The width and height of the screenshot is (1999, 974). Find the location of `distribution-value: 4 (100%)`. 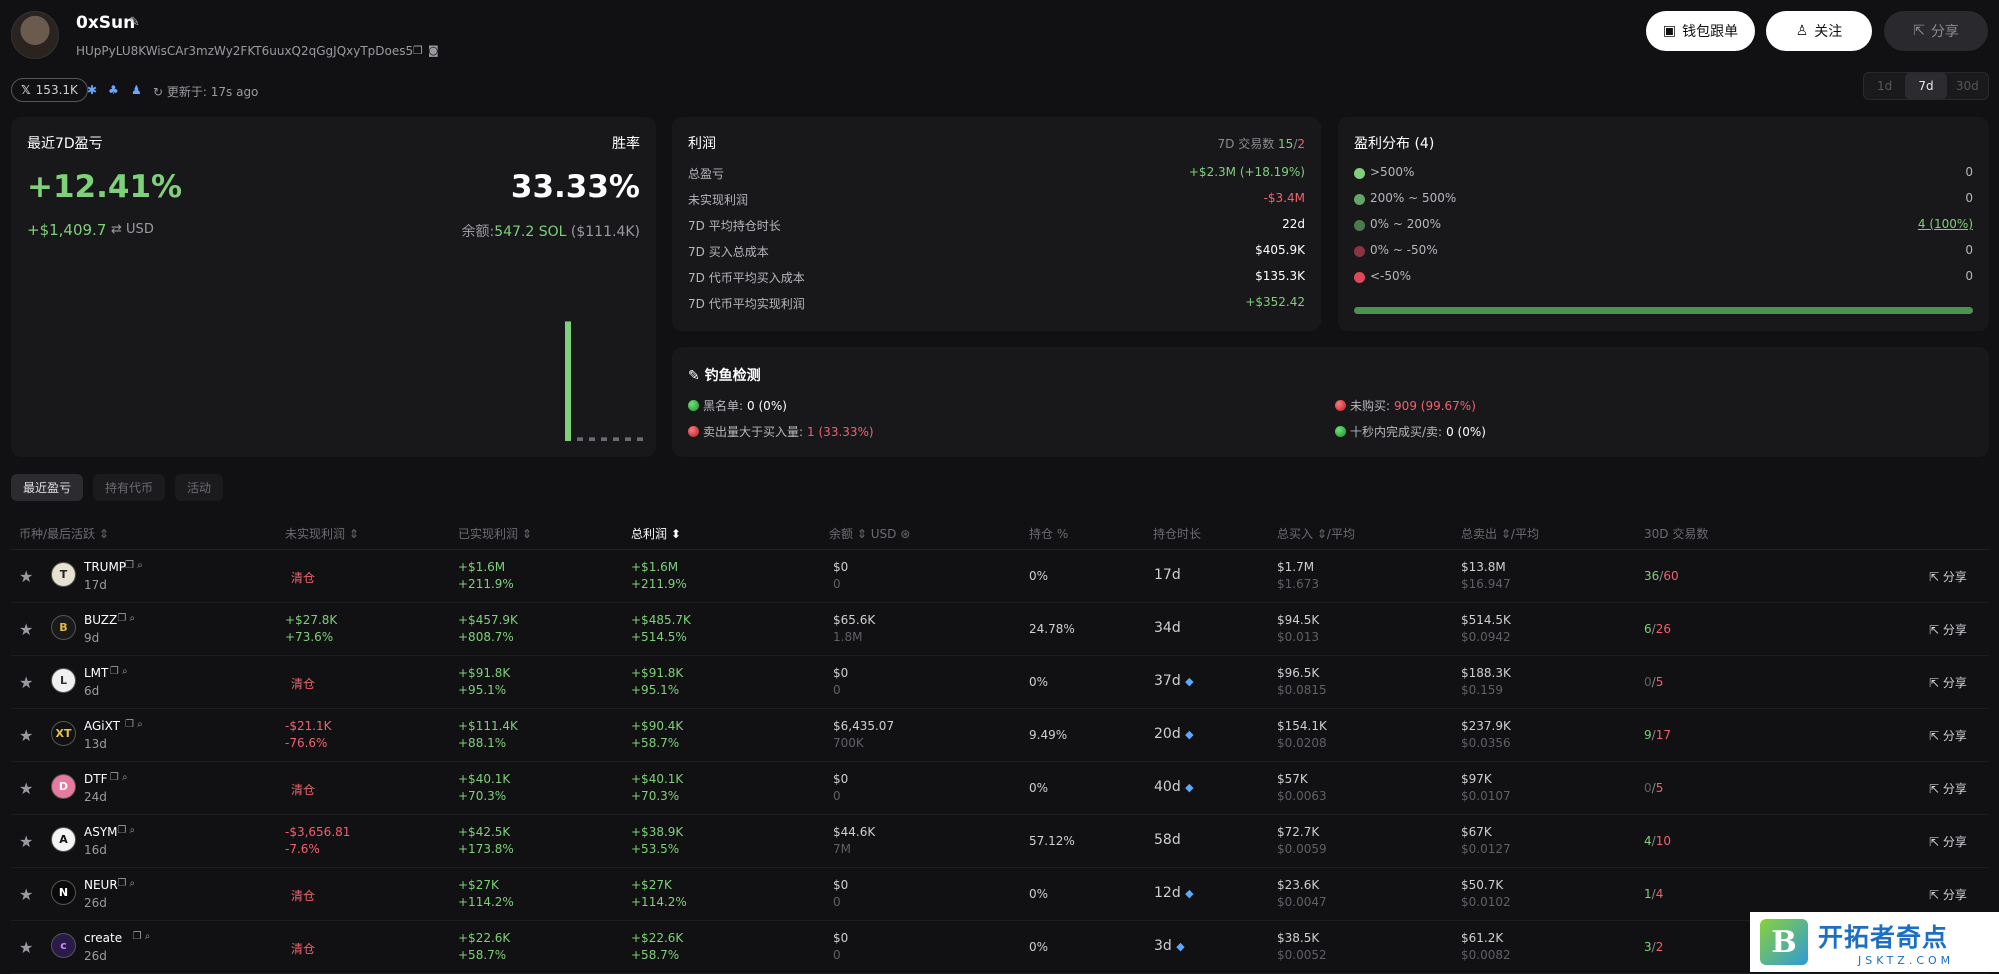

distribution-value: 4 (100%) is located at coordinates (1945, 224).